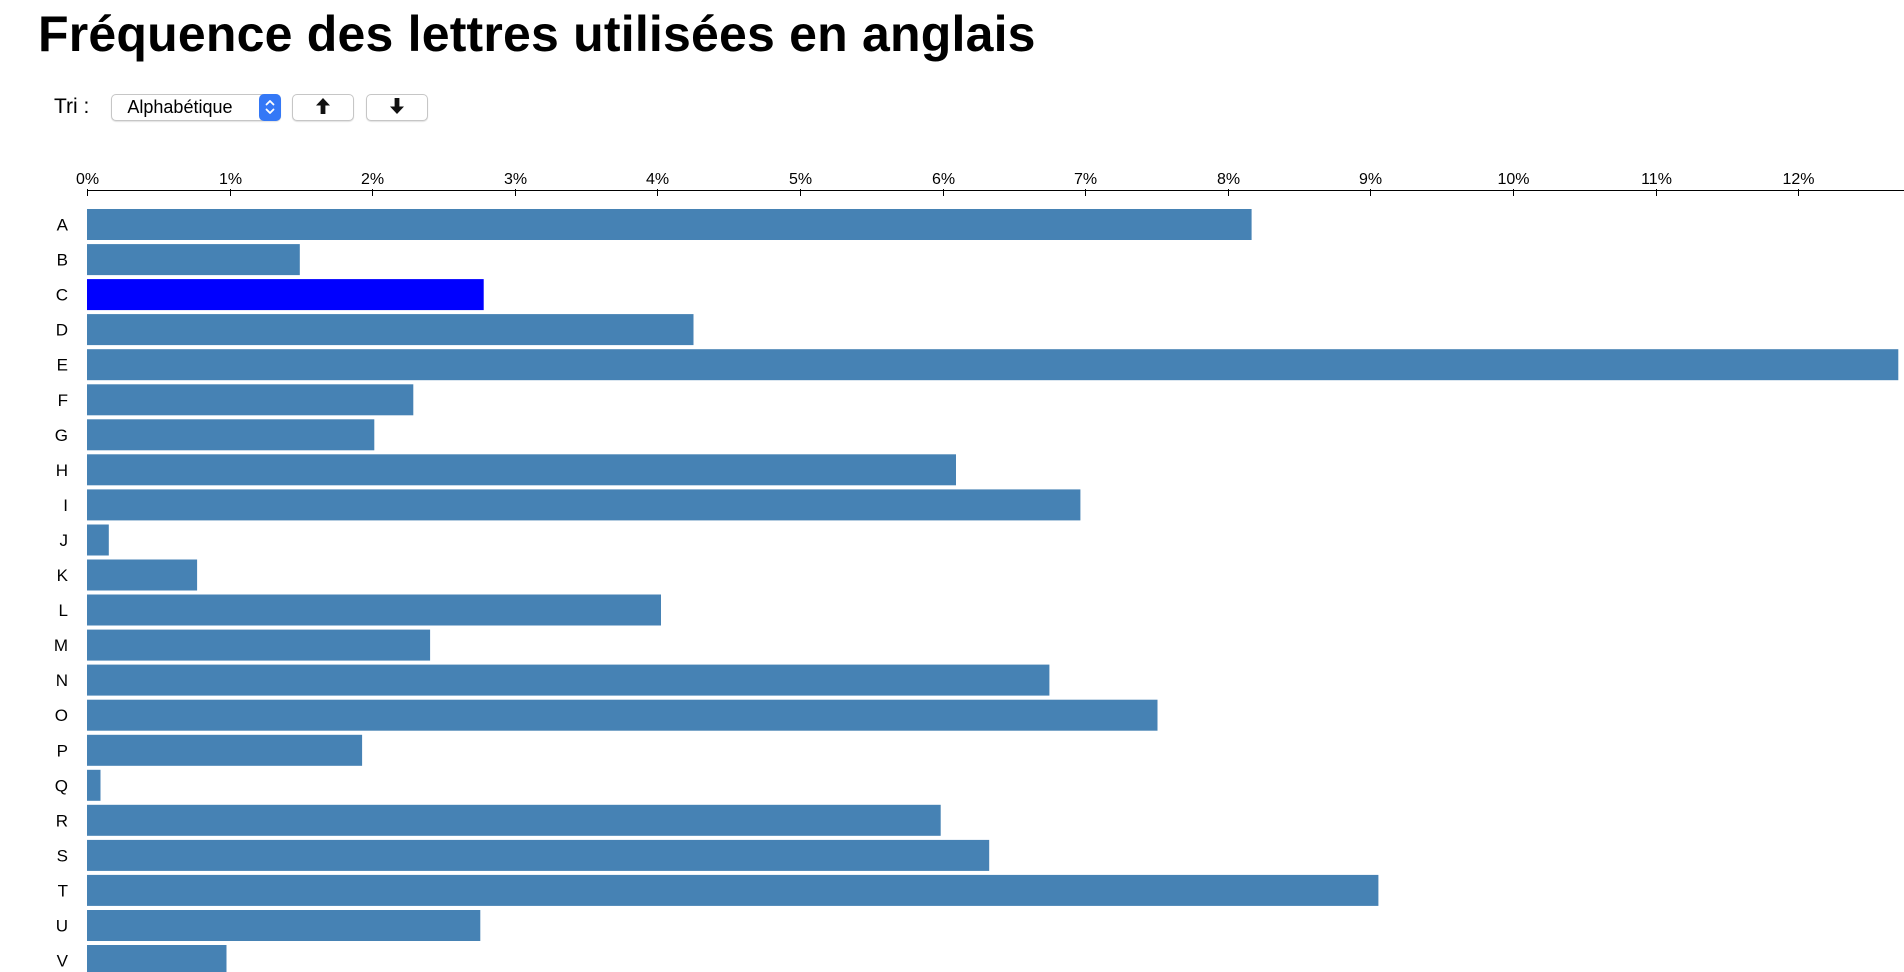  I want to click on x-tick-label: 5%, so click(800, 179).